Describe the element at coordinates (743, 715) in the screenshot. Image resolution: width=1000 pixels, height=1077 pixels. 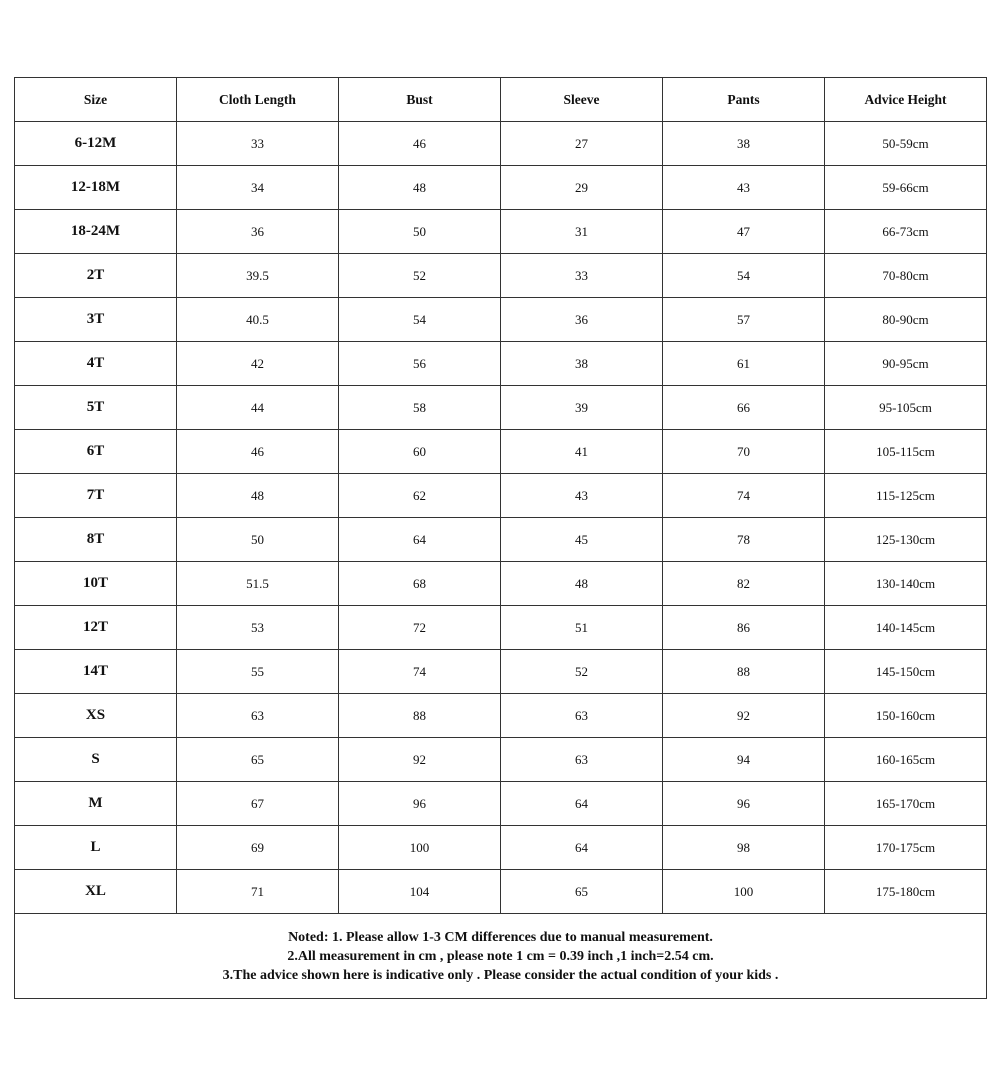
I see `cell-pants: 92` at that location.